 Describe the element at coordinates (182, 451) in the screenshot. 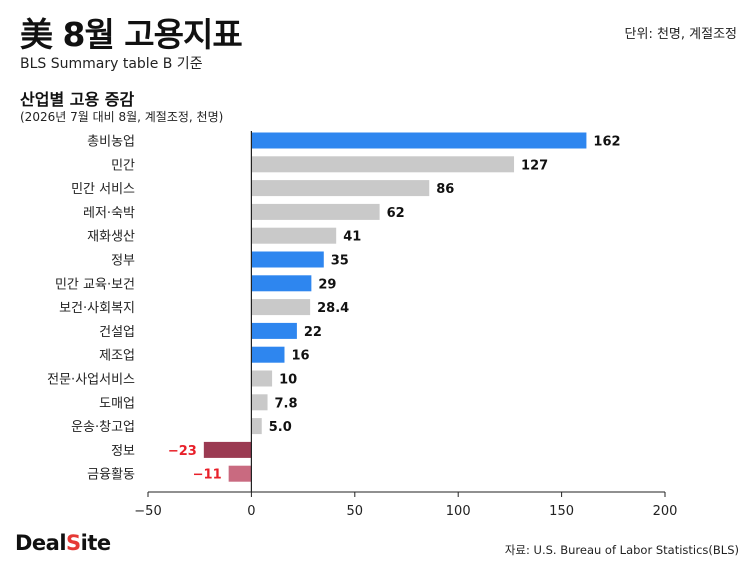

I see `value-label: −23` at that location.